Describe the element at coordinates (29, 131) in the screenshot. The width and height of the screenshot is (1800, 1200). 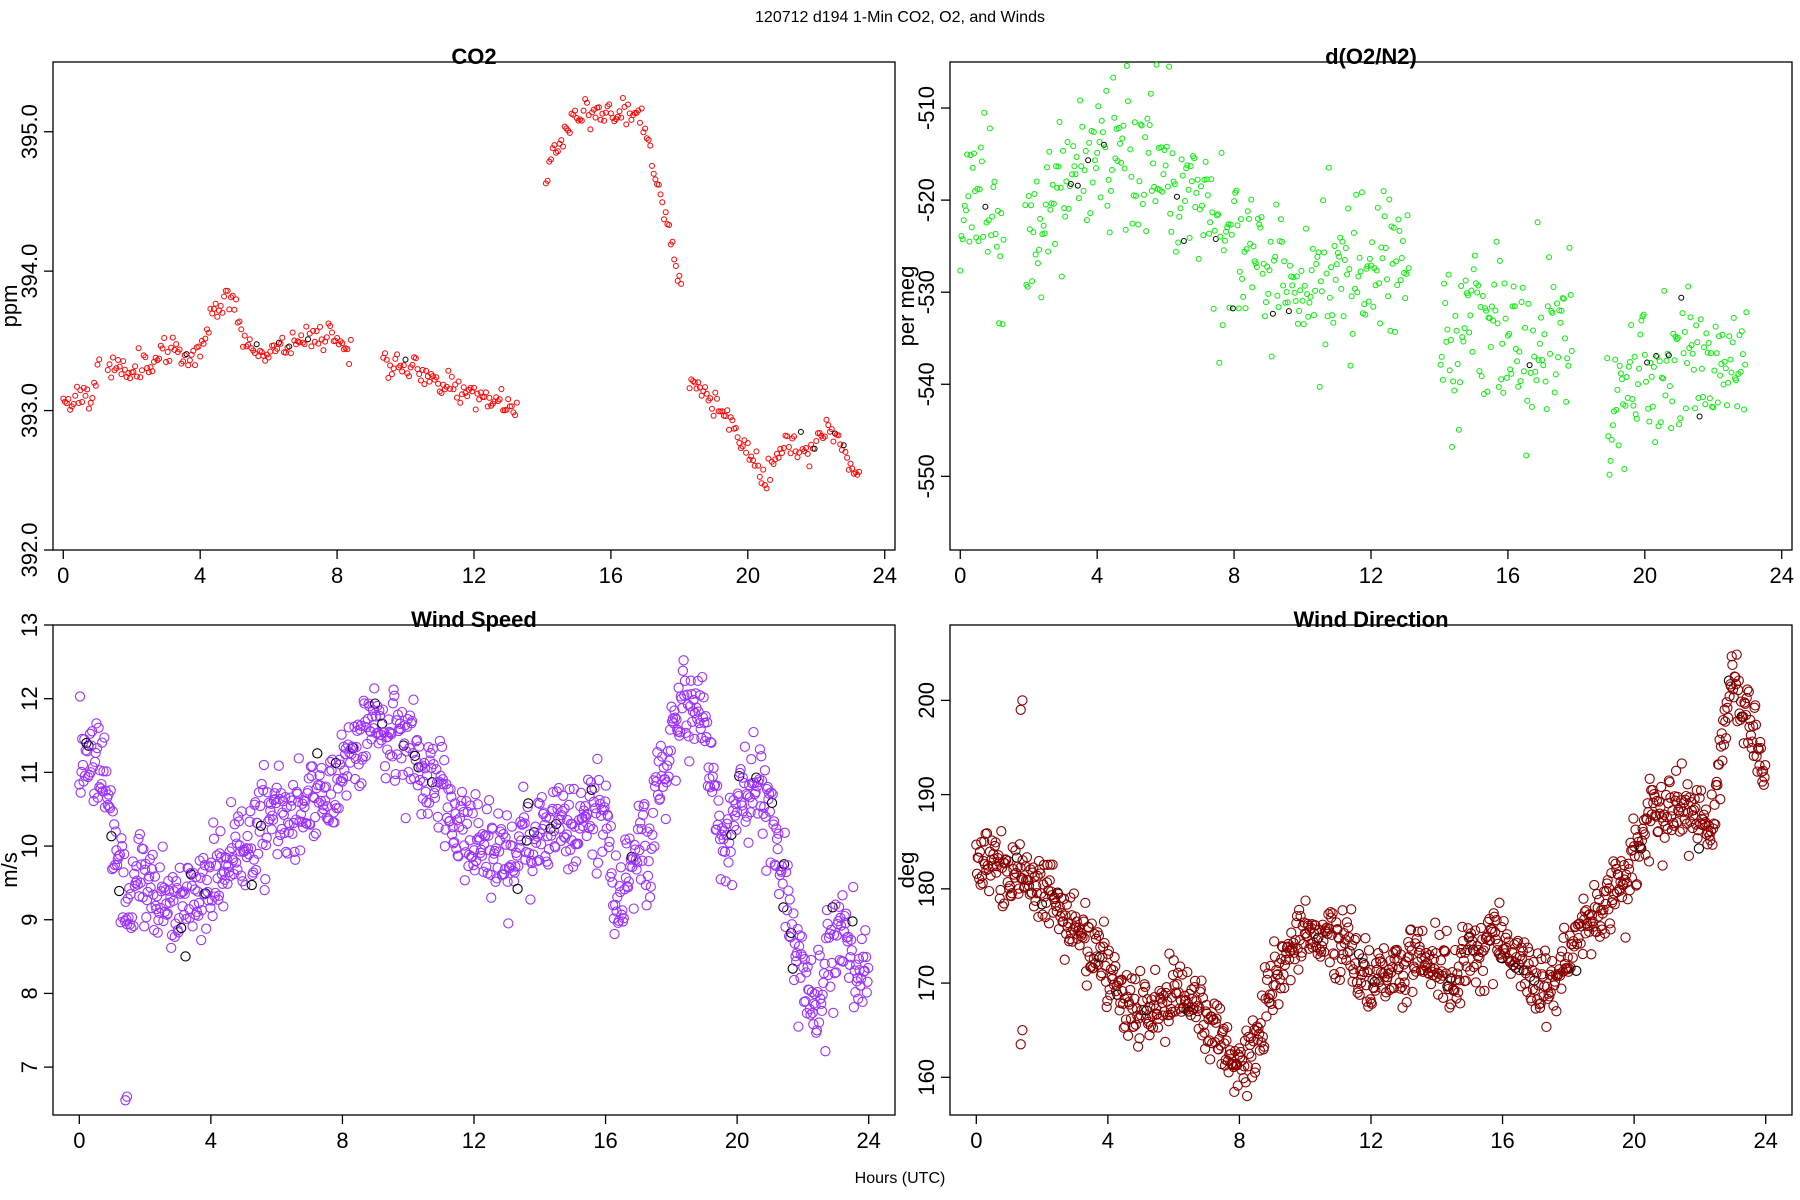
I see `y-tick-label: 395.0` at that location.